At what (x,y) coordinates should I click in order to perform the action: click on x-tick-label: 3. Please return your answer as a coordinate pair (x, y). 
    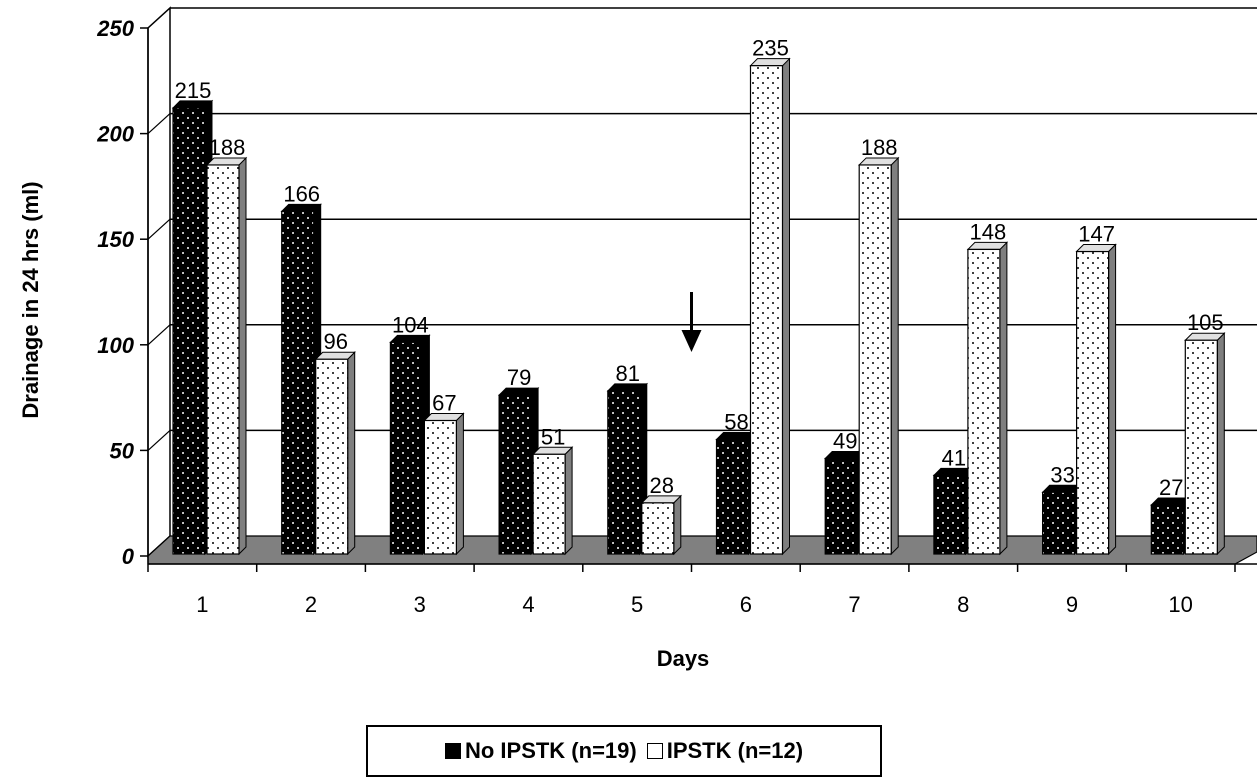
    Looking at the image, I should click on (420, 604).